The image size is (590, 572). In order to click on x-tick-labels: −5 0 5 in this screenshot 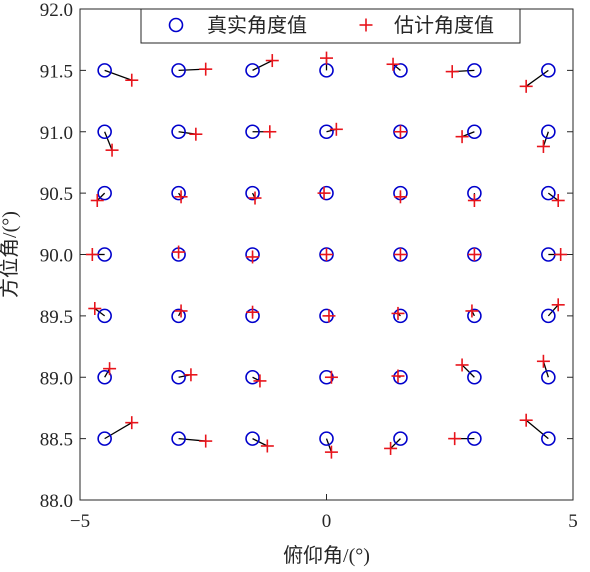, I will do `click(324, 521)`.